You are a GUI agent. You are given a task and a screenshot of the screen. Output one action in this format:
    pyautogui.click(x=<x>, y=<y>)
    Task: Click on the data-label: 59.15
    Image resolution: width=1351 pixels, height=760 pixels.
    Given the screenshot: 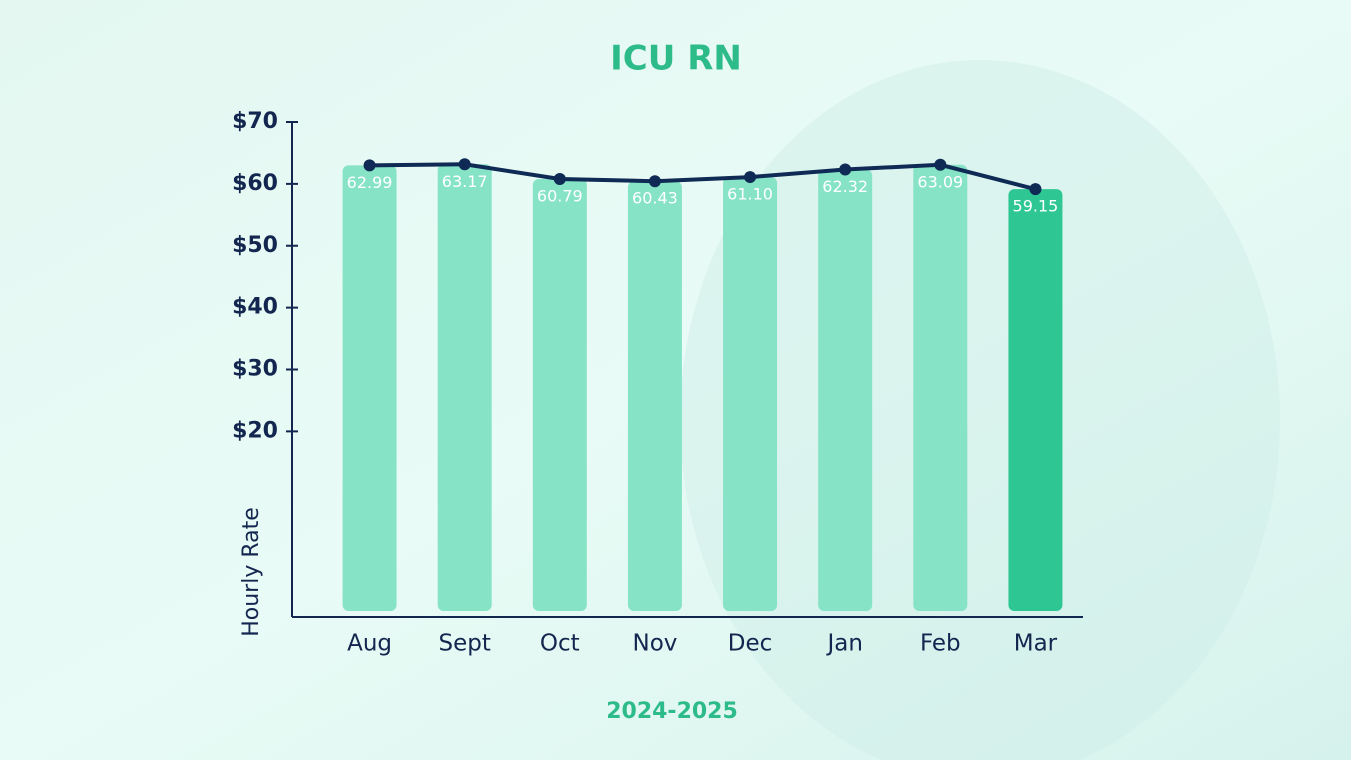 What is the action you would take?
    pyautogui.click(x=1036, y=206)
    